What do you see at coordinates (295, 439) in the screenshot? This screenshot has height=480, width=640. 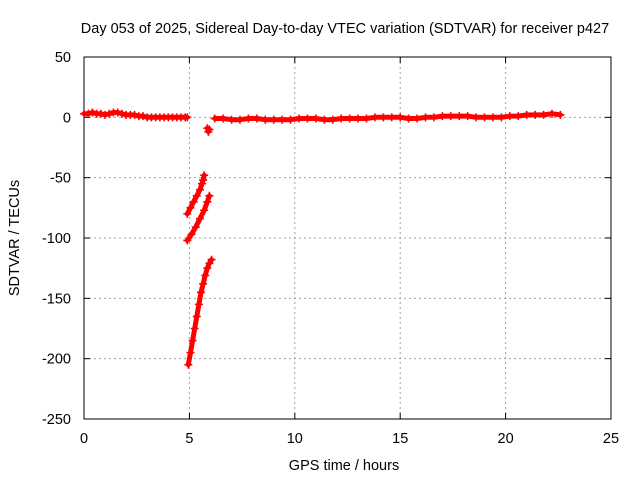 I see `x-tick-label: 10` at bounding box center [295, 439].